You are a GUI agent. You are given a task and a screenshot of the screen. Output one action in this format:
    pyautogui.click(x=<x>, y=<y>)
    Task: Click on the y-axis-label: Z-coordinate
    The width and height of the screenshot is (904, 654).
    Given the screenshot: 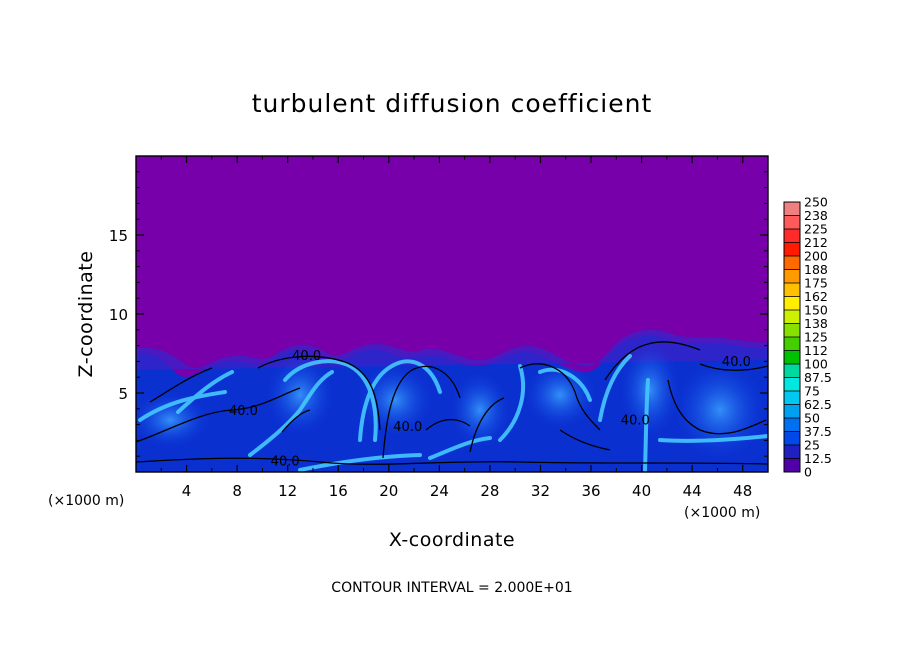 What is the action you would take?
    pyautogui.click(x=86, y=314)
    